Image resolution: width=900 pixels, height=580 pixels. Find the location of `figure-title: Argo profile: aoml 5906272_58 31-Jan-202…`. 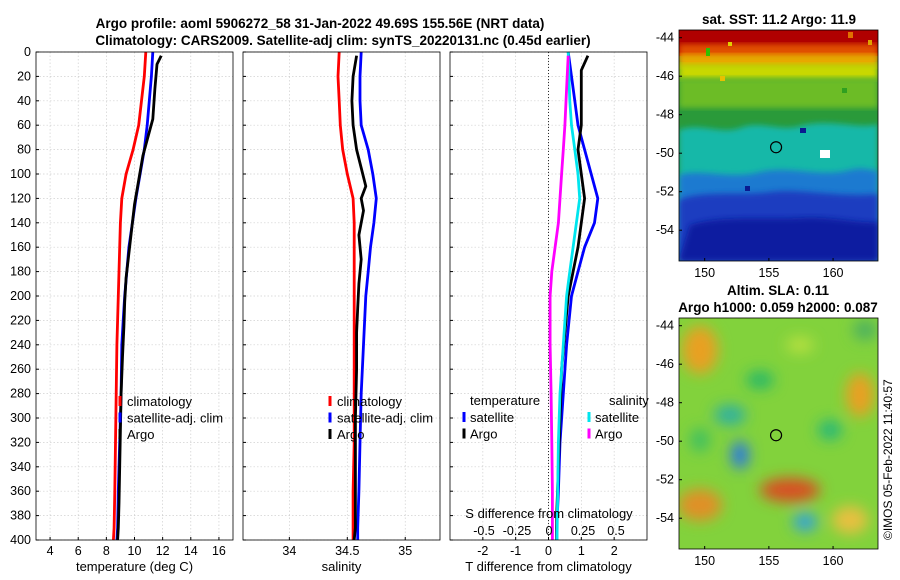

figure-title: Argo profile: aoml 5906272_58 31-Jan-202… is located at coordinates (320, 23).